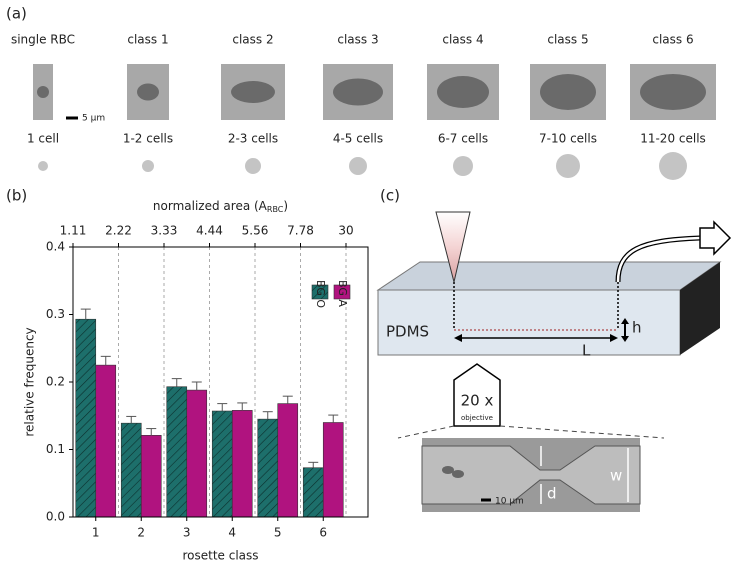 The width and height of the screenshot is (734, 565). What do you see at coordinates (93, 119) in the screenshot?
I see `scale-label: 5 µm` at bounding box center [93, 119].